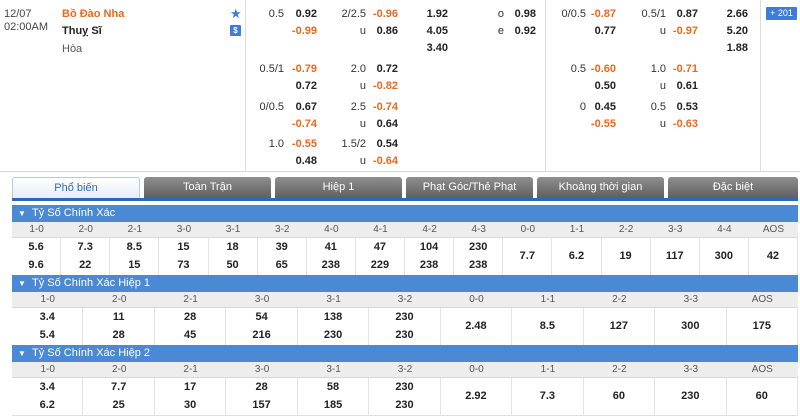  Describe the element at coordinates (385, 161) in the screenshot. I see `odds-value: -0.64` at that location.